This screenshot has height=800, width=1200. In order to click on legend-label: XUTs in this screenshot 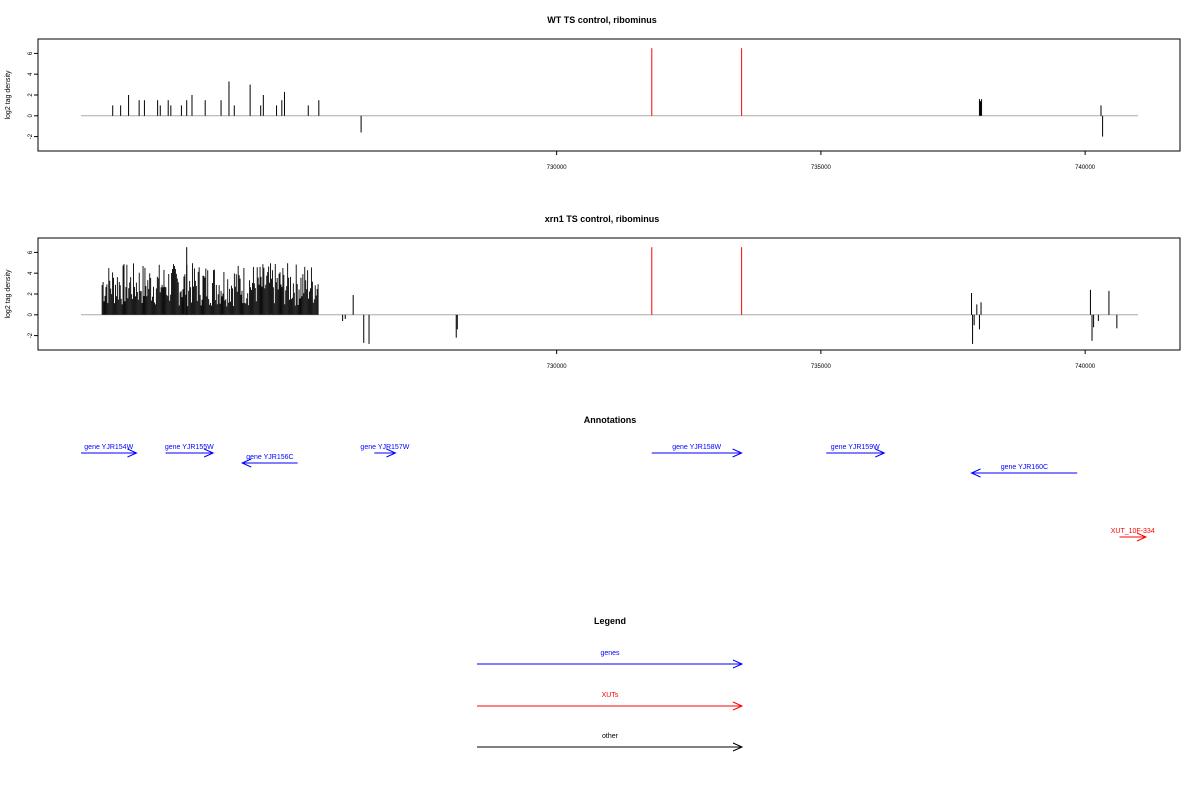, I will do `click(610, 695)`.